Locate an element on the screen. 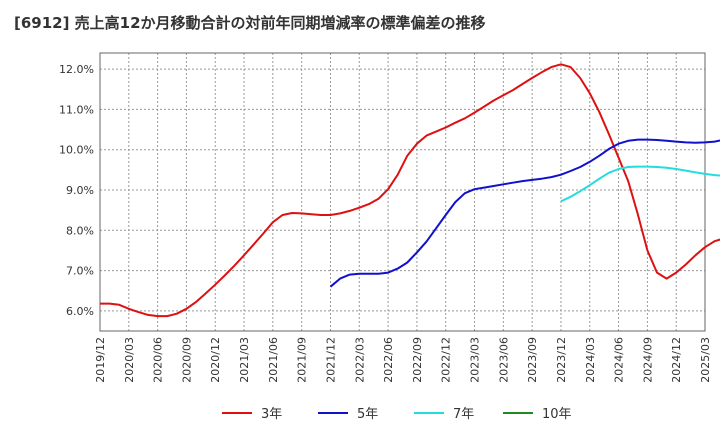  x-tick-label: 2024/03 is located at coordinates (590, 360).